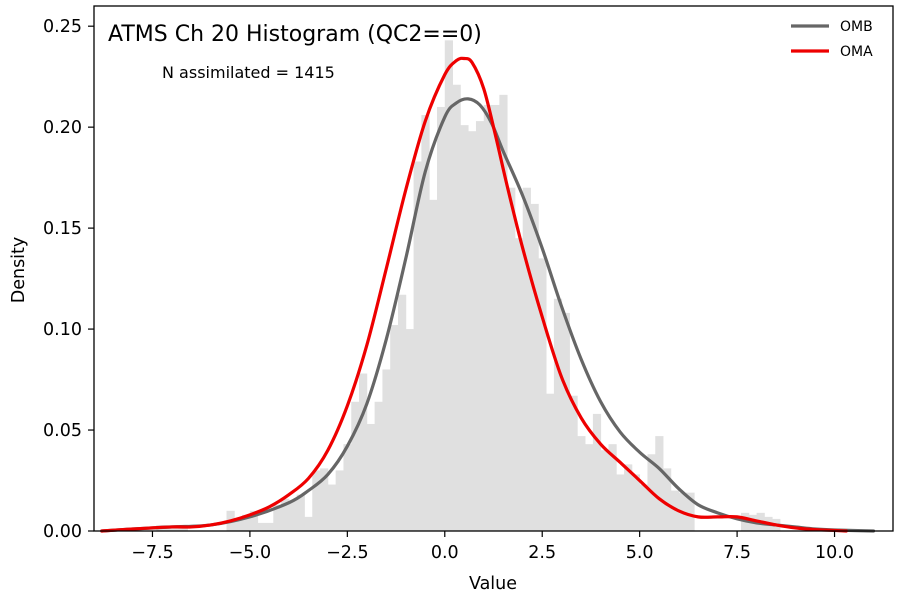 This screenshot has width=900, height=600. Describe the element at coordinates (834, 553) in the screenshot. I see `x-tick-label: 10.0` at that location.